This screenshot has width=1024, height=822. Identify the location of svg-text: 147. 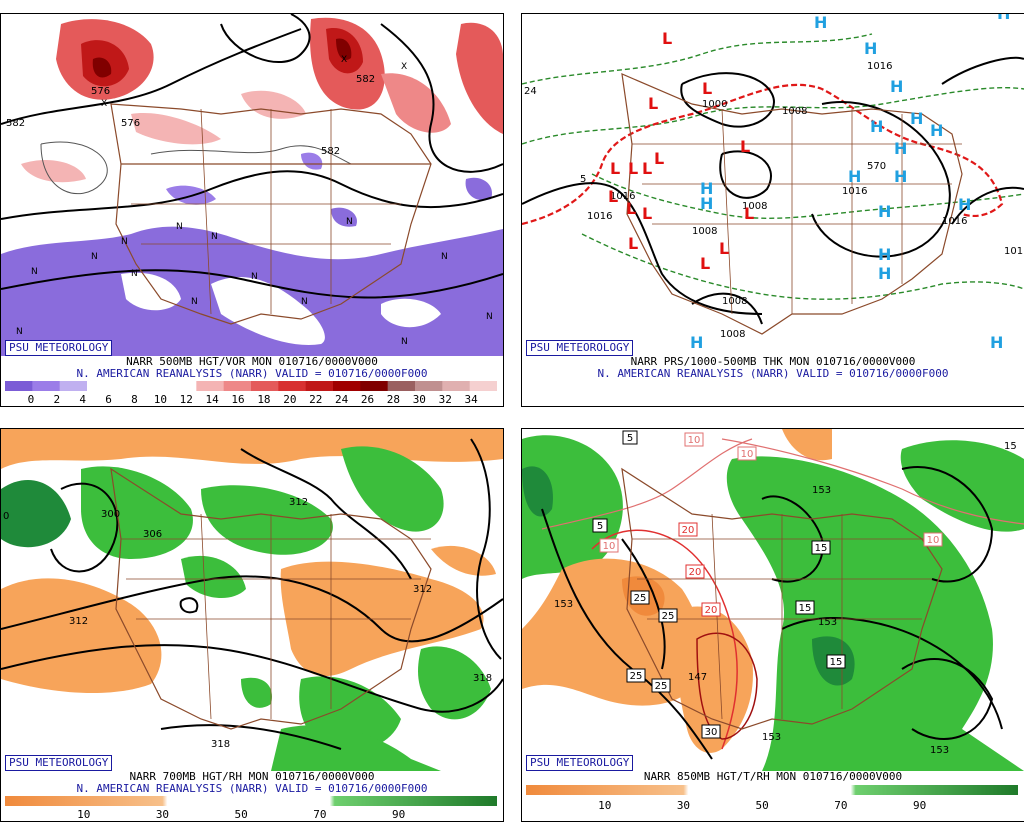
(697, 677).